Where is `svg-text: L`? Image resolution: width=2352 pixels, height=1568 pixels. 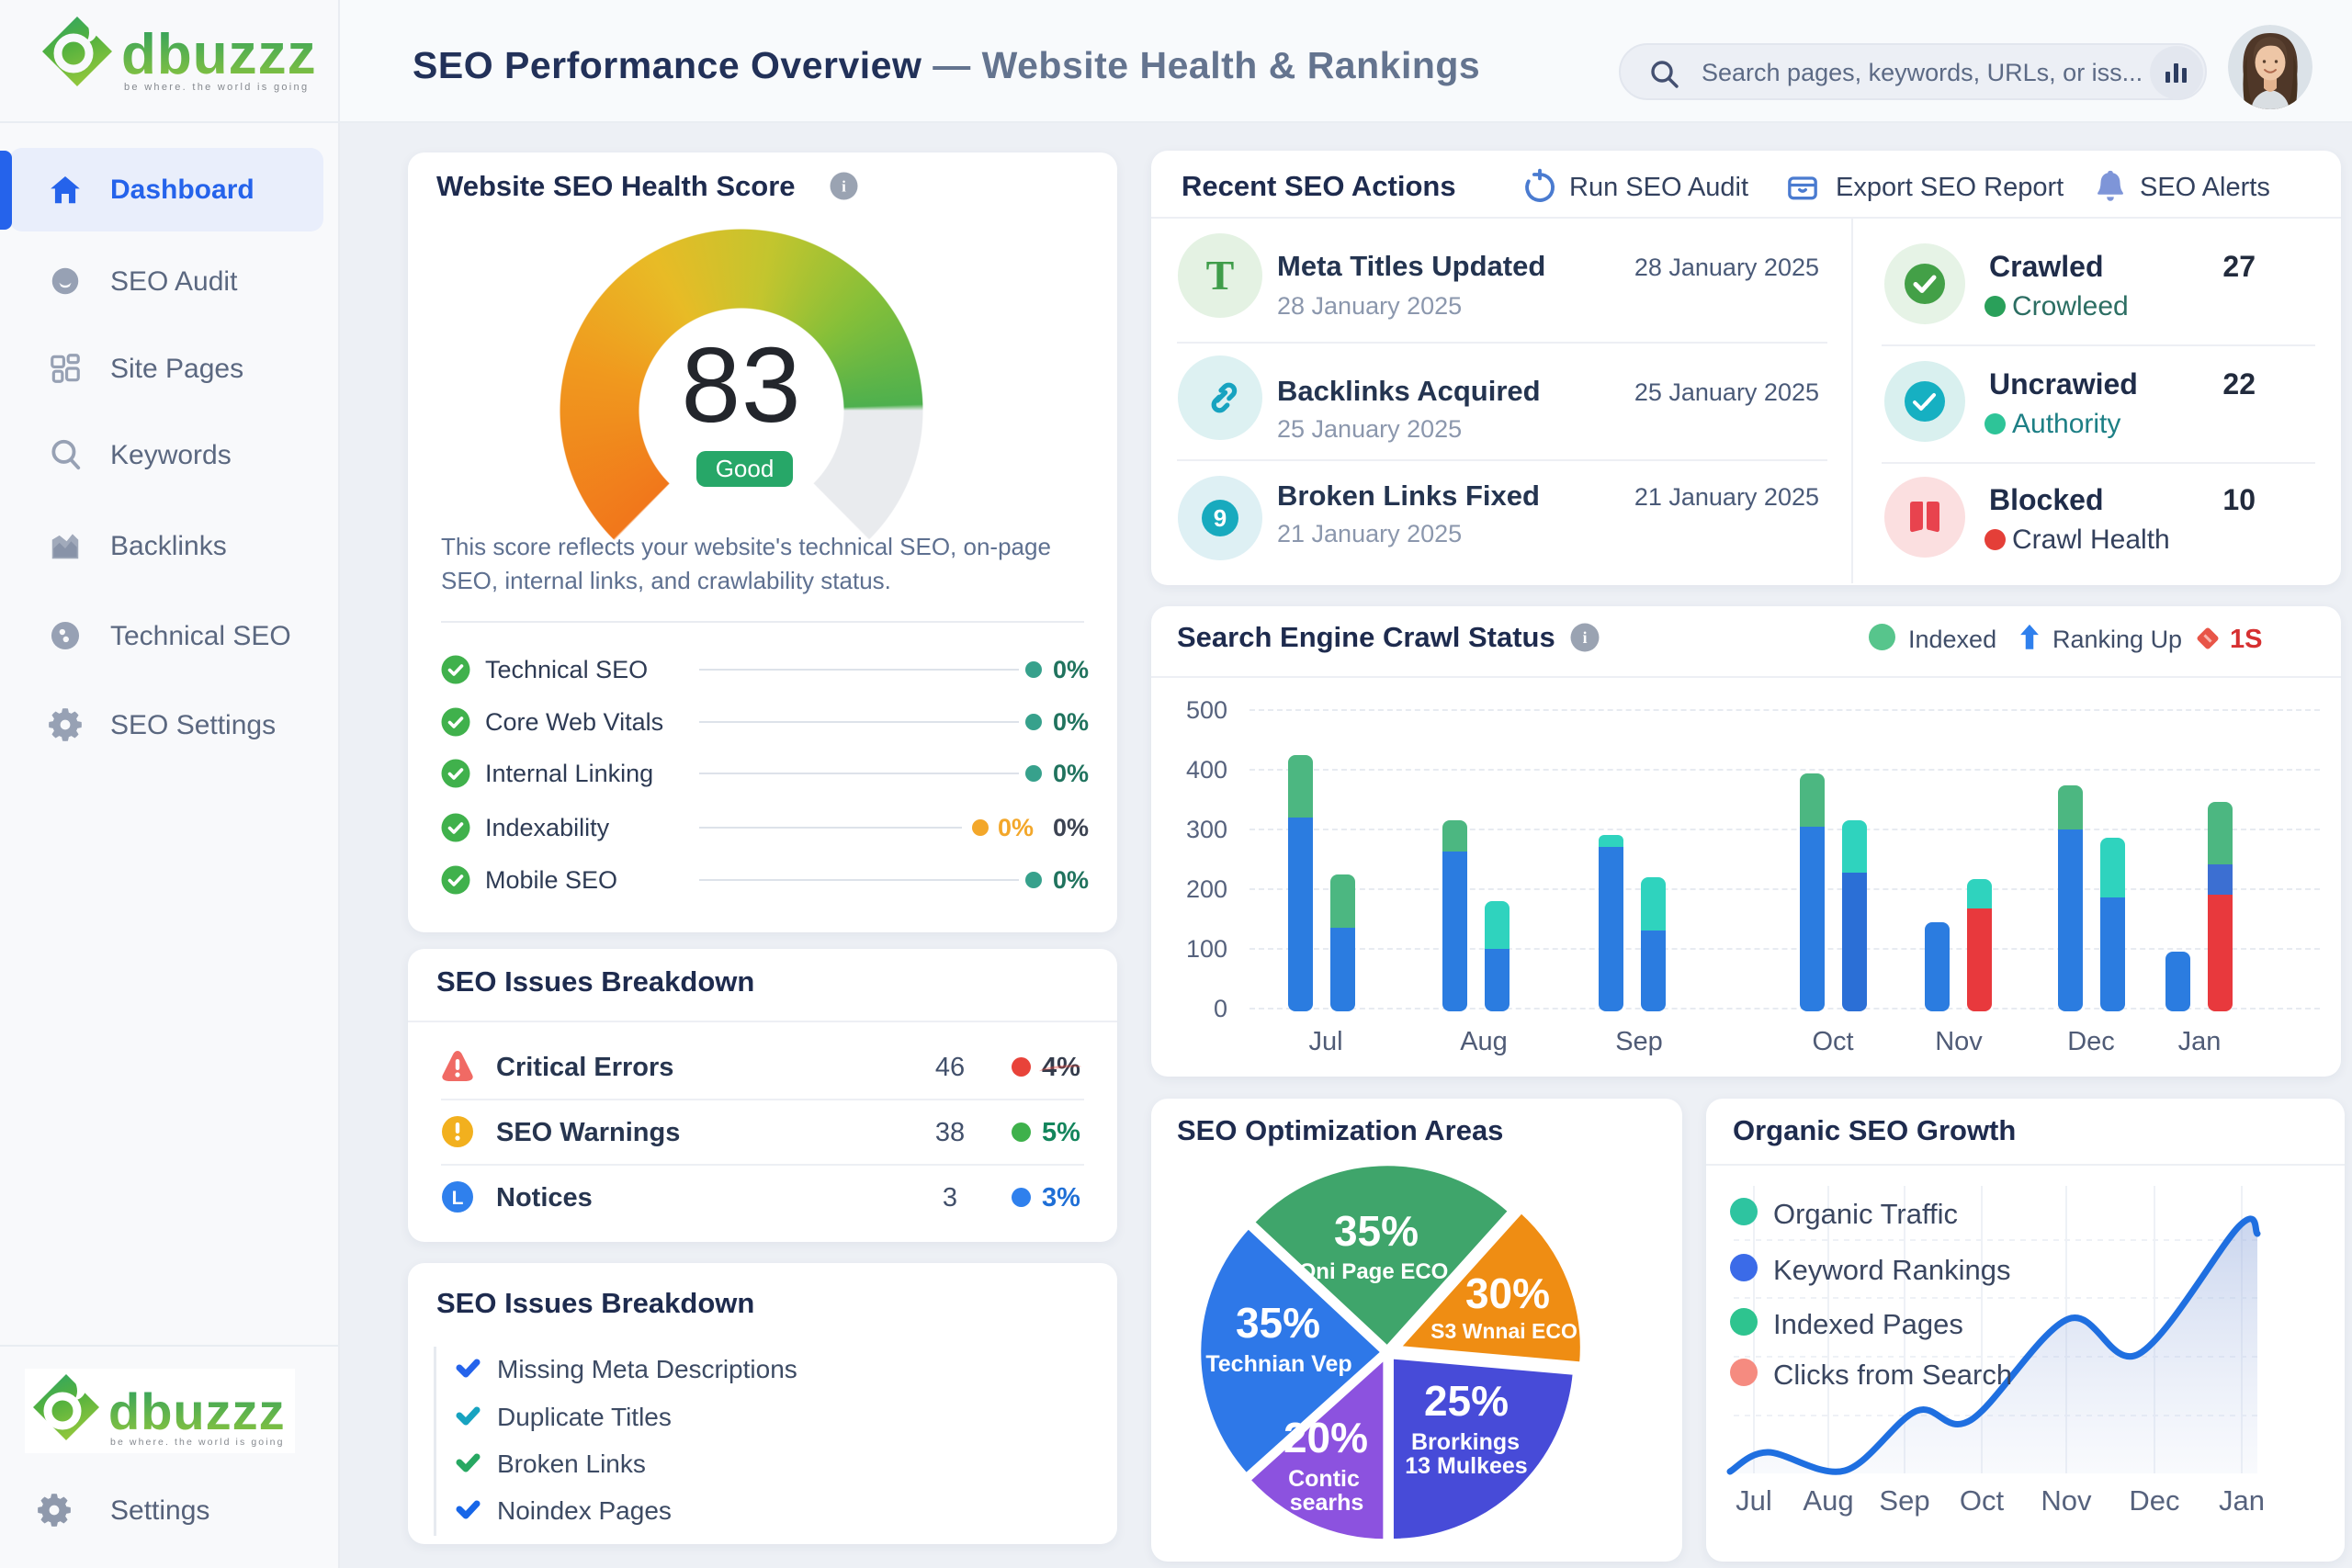
svg-text: L is located at coordinates (458, 1199).